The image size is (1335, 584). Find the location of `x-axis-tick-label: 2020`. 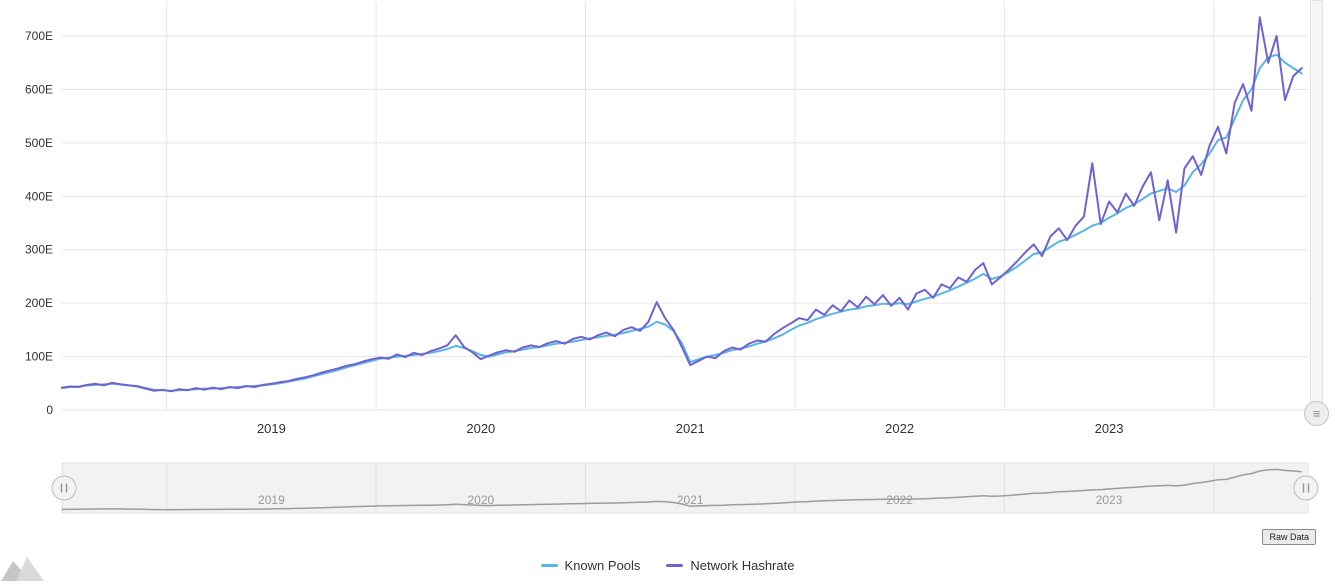

x-axis-tick-label: 2020 is located at coordinates (480, 428).